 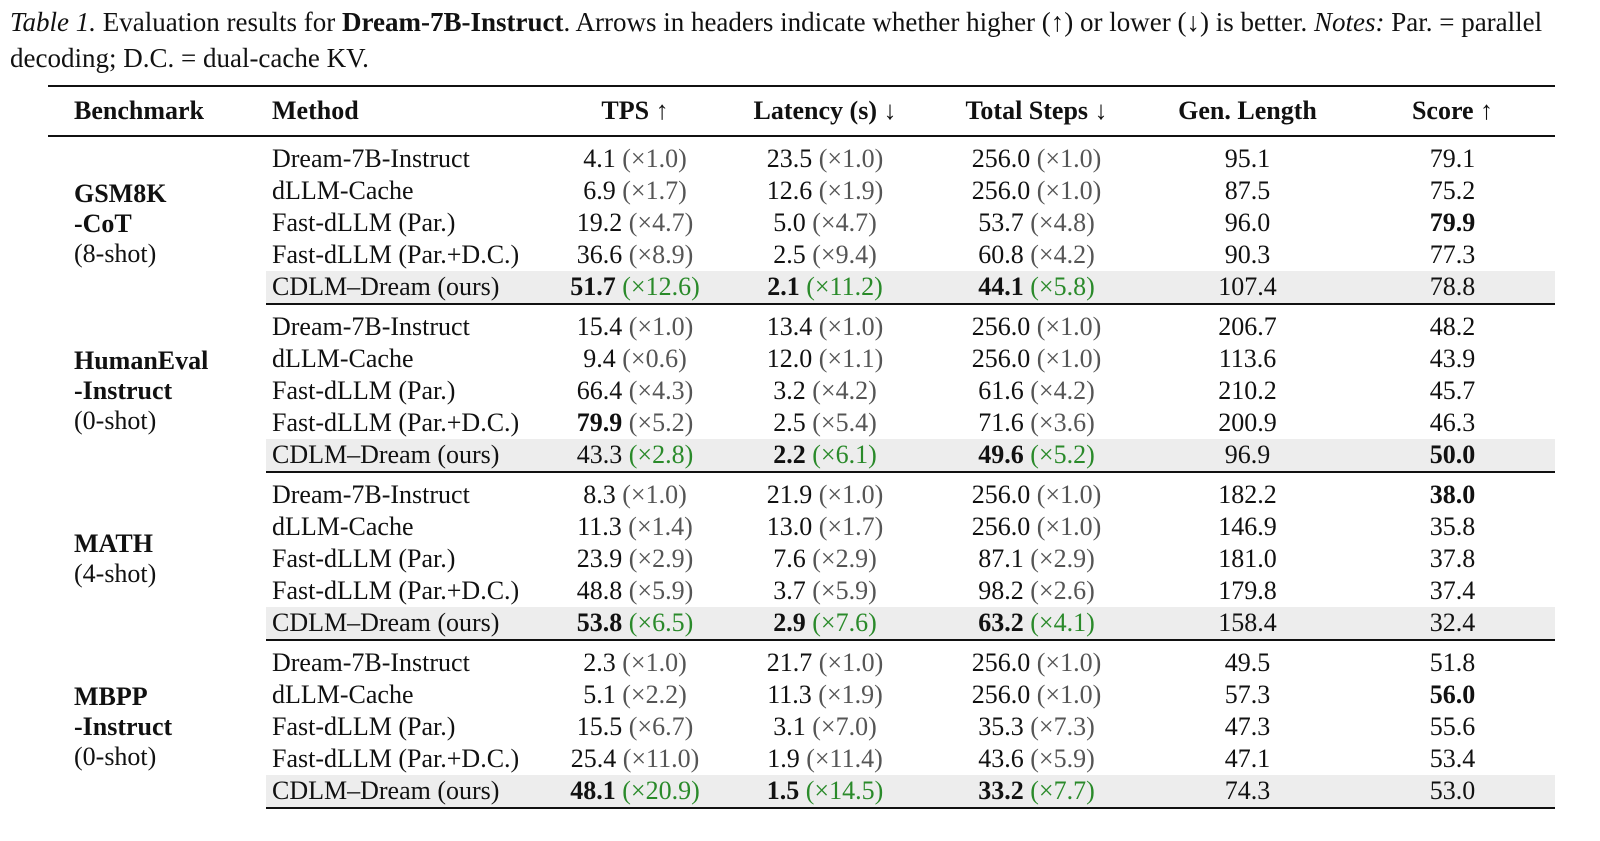 I want to click on speedup-factor: (×7.6), so click(x=844, y=622).